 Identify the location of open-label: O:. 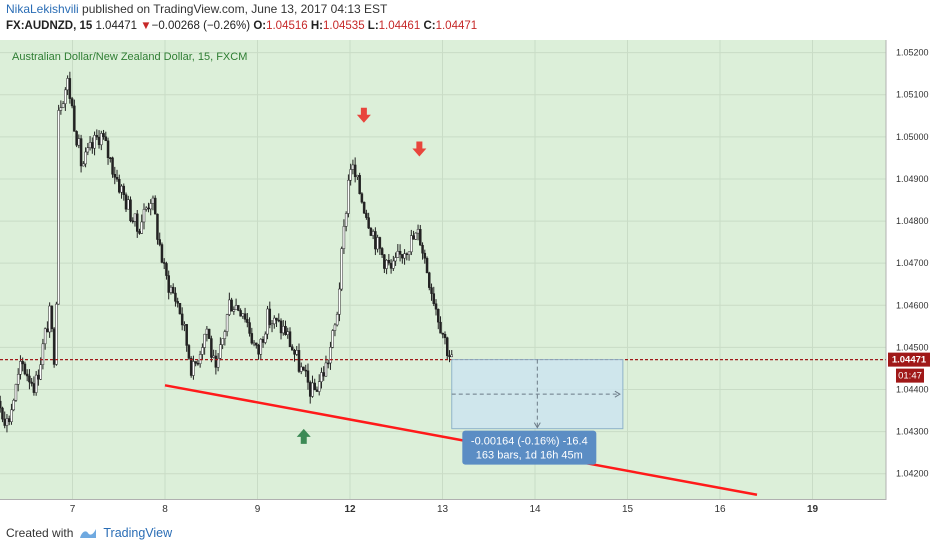
(260, 26).